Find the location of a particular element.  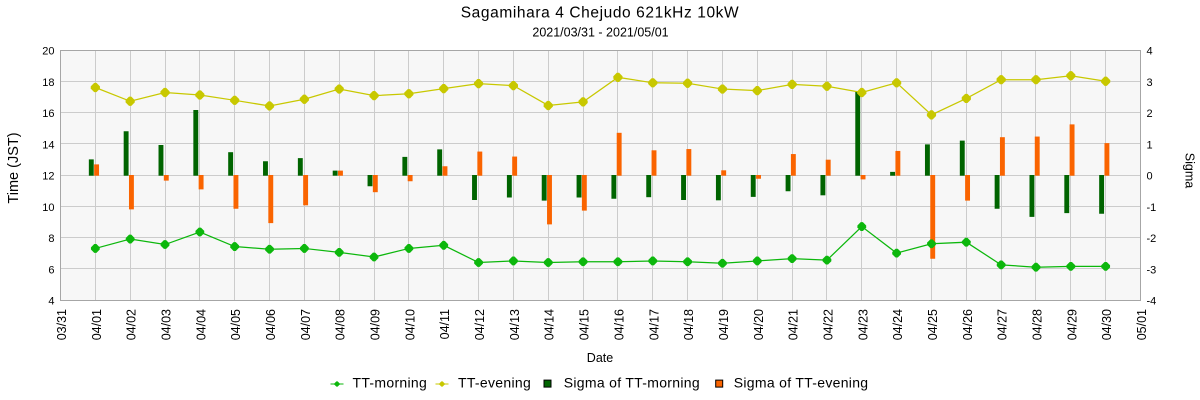

svg-text: 04/13 is located at coordinates (515, 324).